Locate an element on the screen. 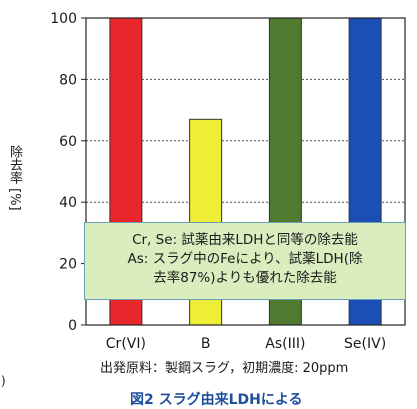 The width and height of the screenshot is (417, 409). x-tick-label: As(III) is located at coordinates (285, 344).